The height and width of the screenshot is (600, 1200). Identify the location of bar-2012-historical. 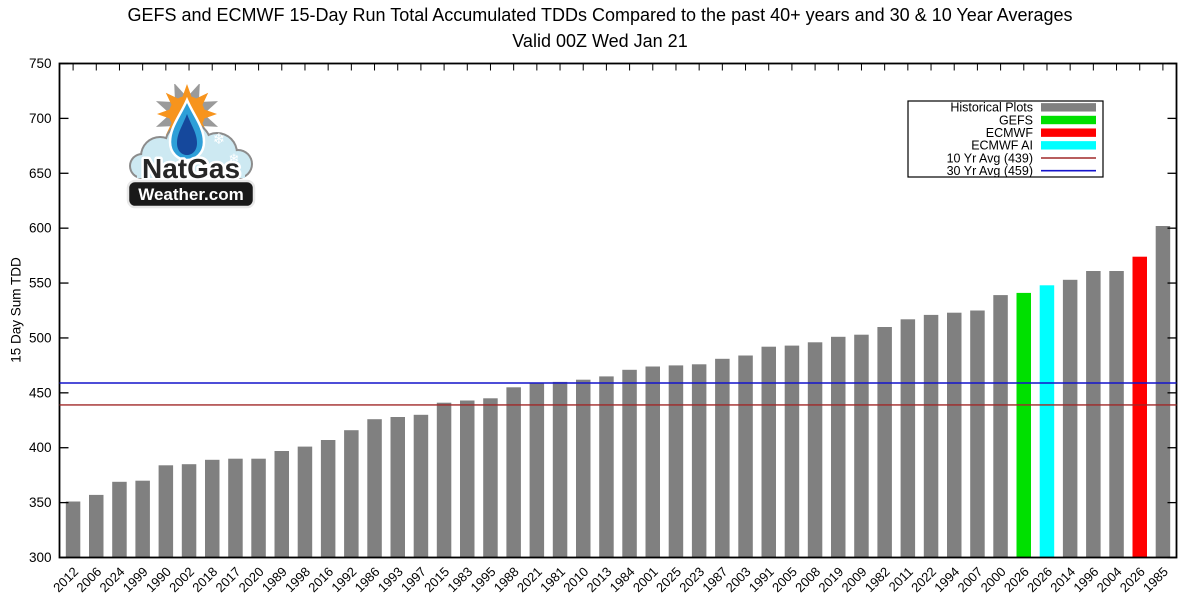
(73, 529).